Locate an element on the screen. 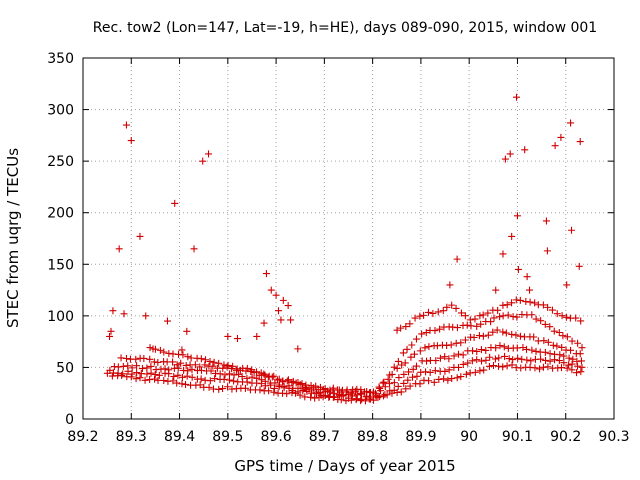  x-tick-label: 89.8 is located at coordinates (372, 437).